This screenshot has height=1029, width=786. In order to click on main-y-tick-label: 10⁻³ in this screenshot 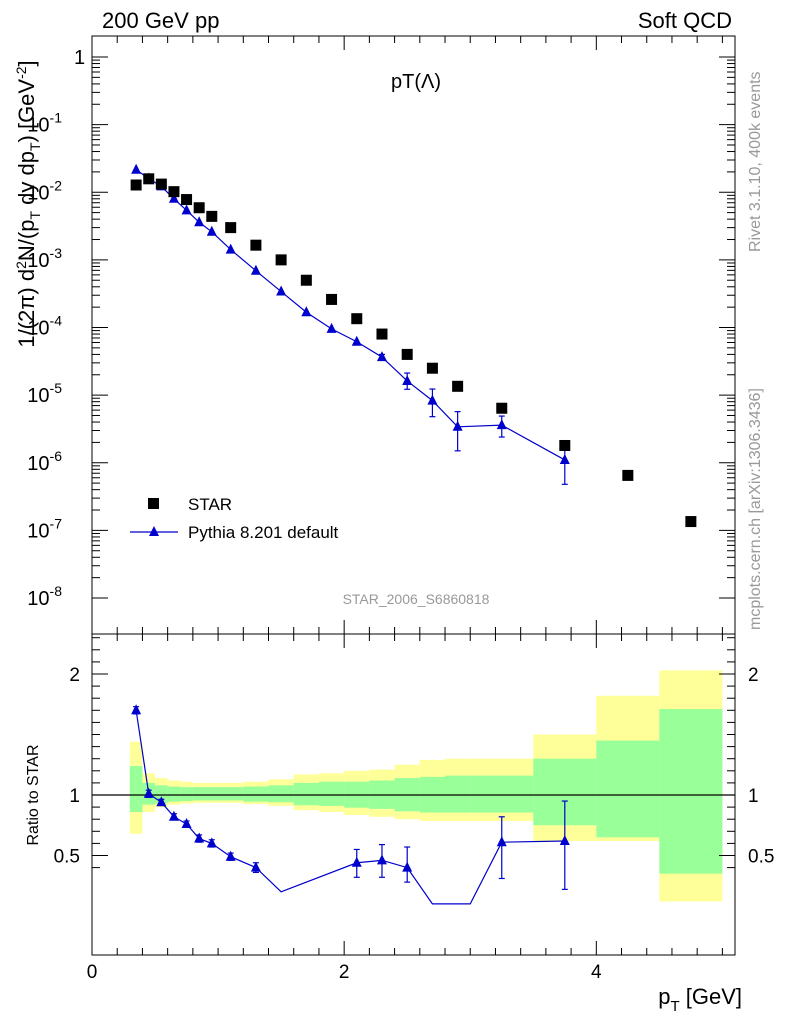, I will do `click(44, 258)`.